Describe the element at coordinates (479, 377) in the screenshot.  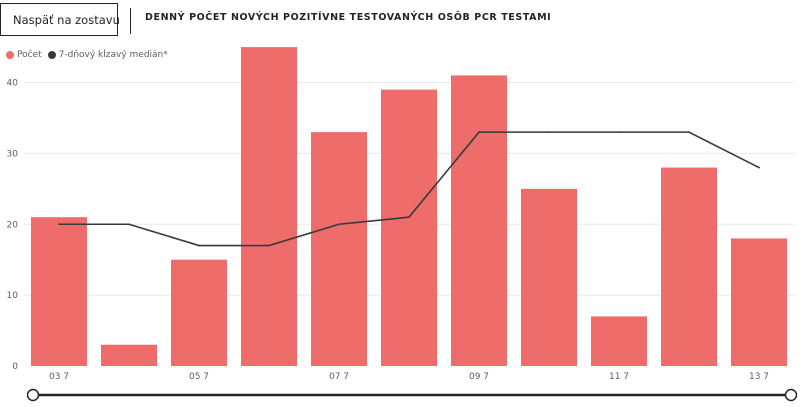
I see `x-tick-label: 09 7` at that location.